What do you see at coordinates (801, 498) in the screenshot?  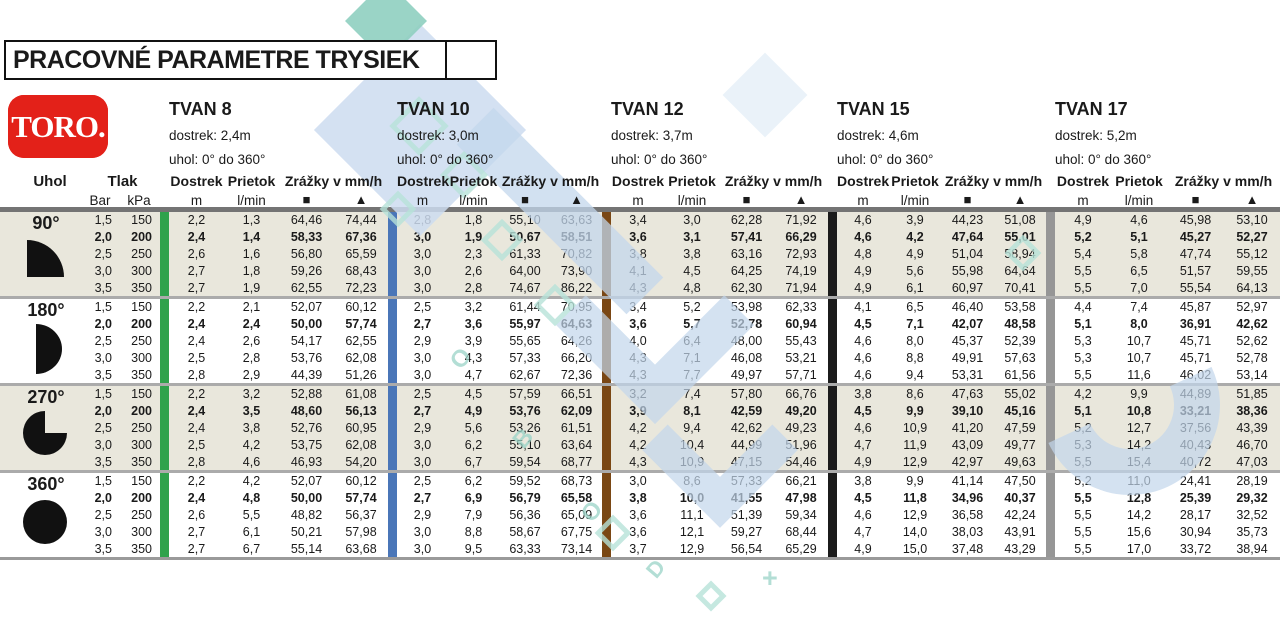 I see `cell-zrazky-triangle: 47,98` at bounding box center [801, 498].